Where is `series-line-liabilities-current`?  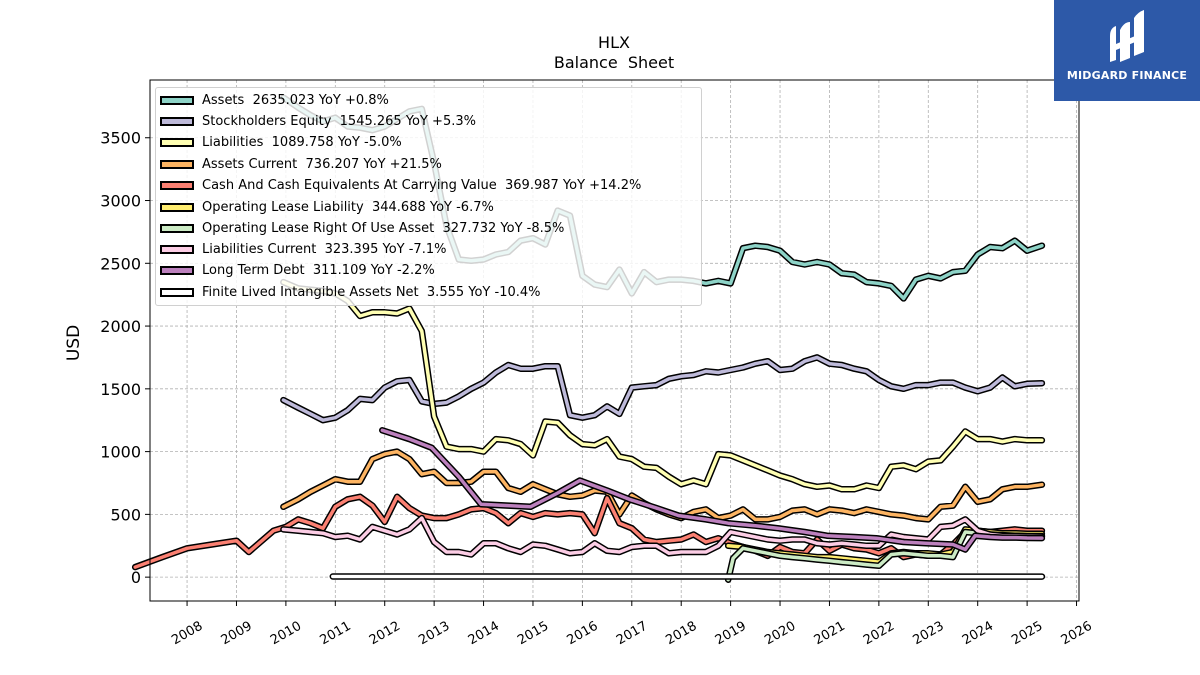 series-line-liabilities-current is located at coordinates (662, 536).